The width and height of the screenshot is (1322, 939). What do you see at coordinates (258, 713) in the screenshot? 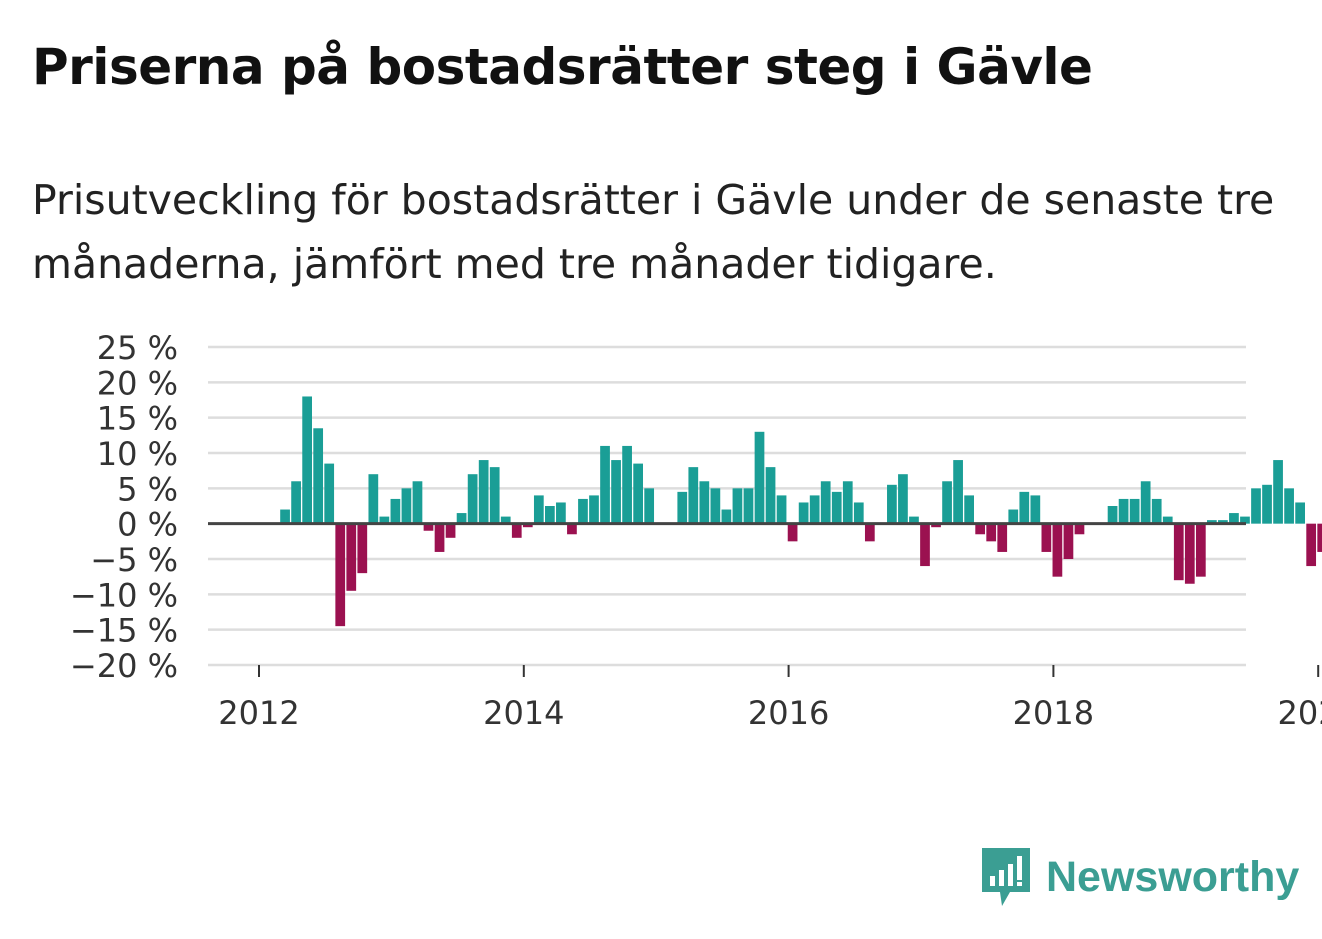
I see `x-tick-label: 2012` at bounding box center [258, 713].